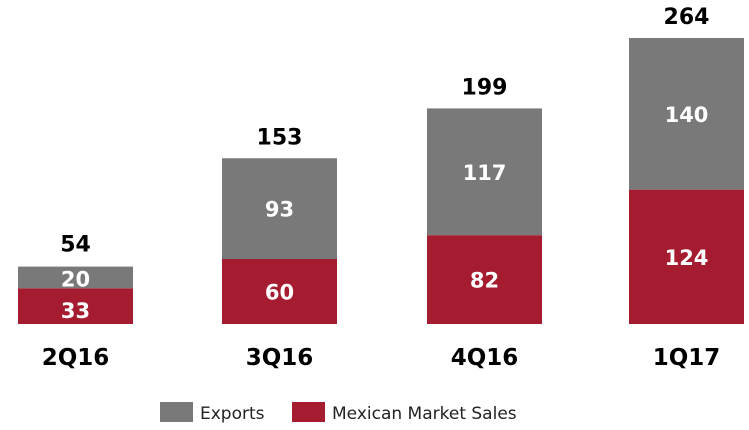 Image resolution: width=749 pixels, height=430 pixels. I want to click on legend-label: Mexican Market Sales, so click(424, 414).